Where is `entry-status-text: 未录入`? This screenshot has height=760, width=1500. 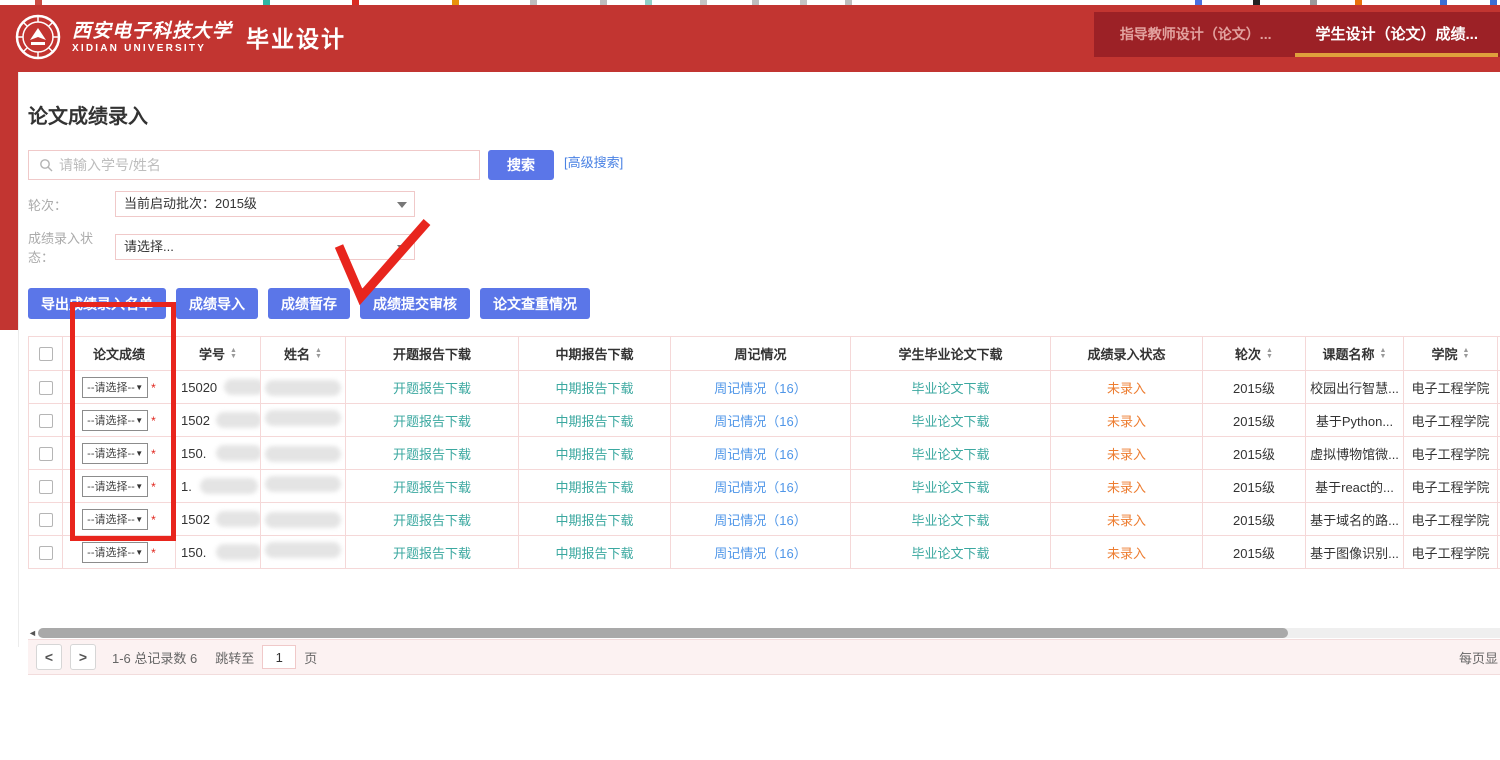
entry-status-text: 未录入 is located at coordinates (1126, 553).